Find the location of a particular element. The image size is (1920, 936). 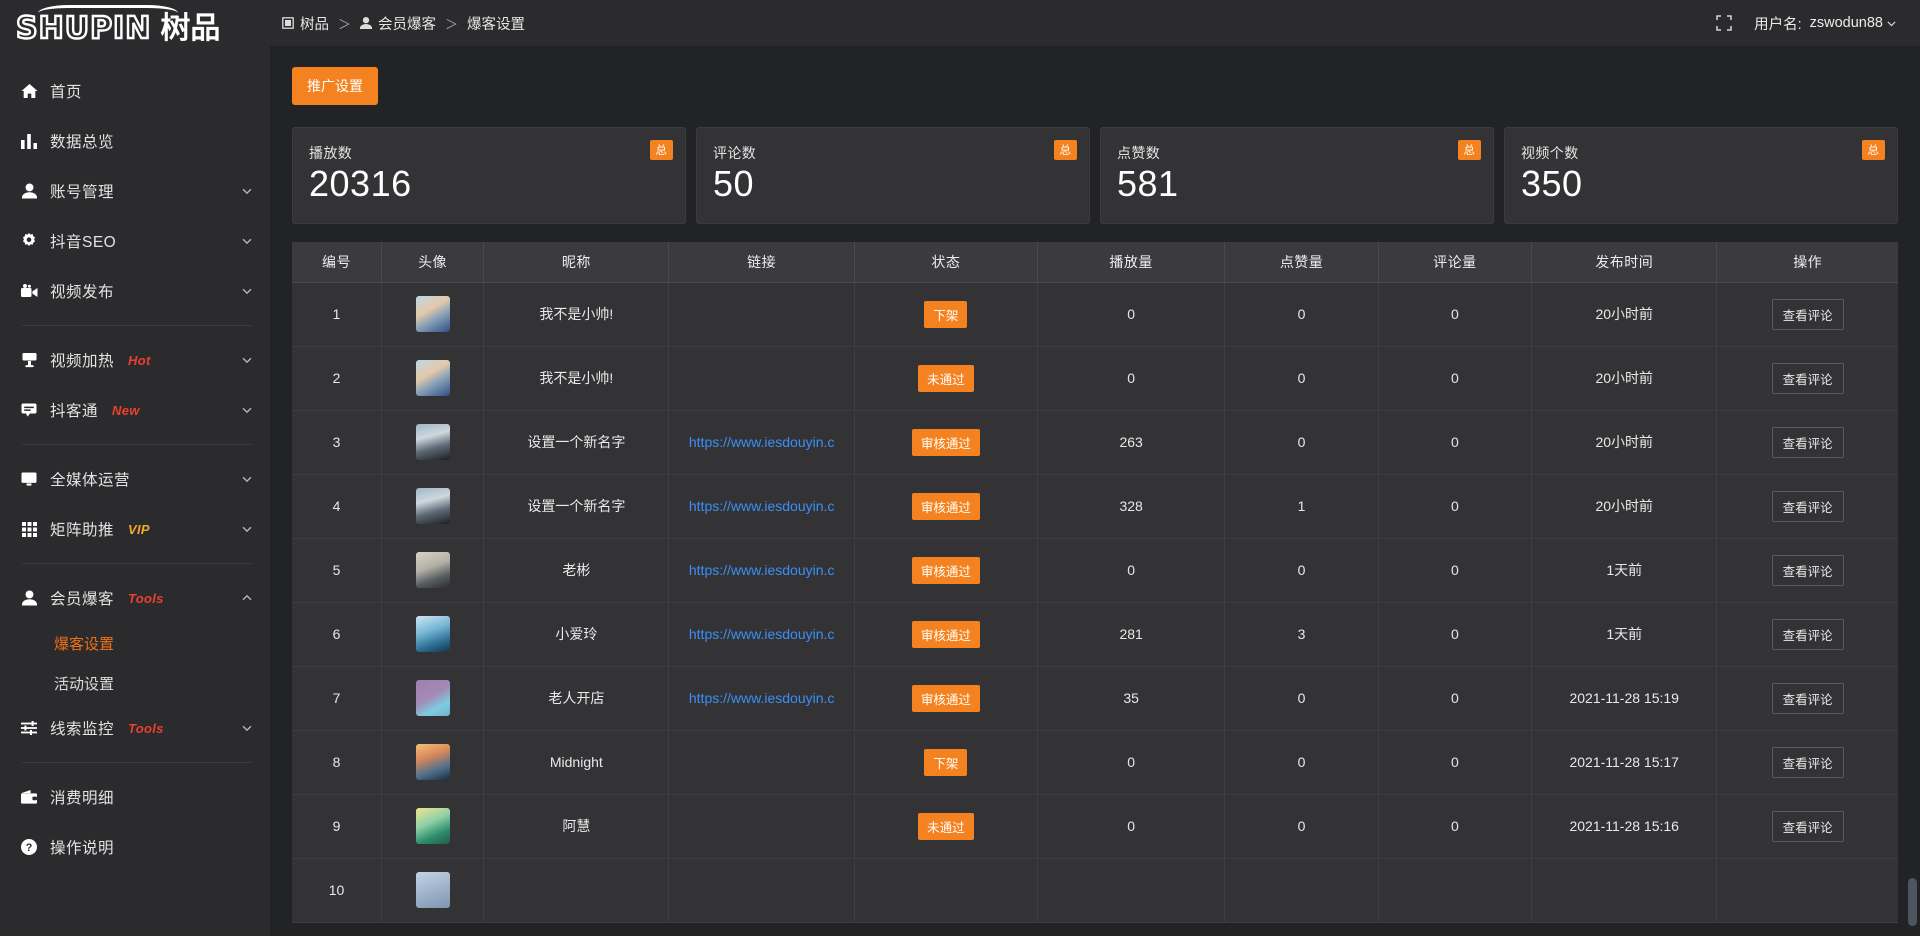

row-id: 7 is located at coordinates (336, 698).